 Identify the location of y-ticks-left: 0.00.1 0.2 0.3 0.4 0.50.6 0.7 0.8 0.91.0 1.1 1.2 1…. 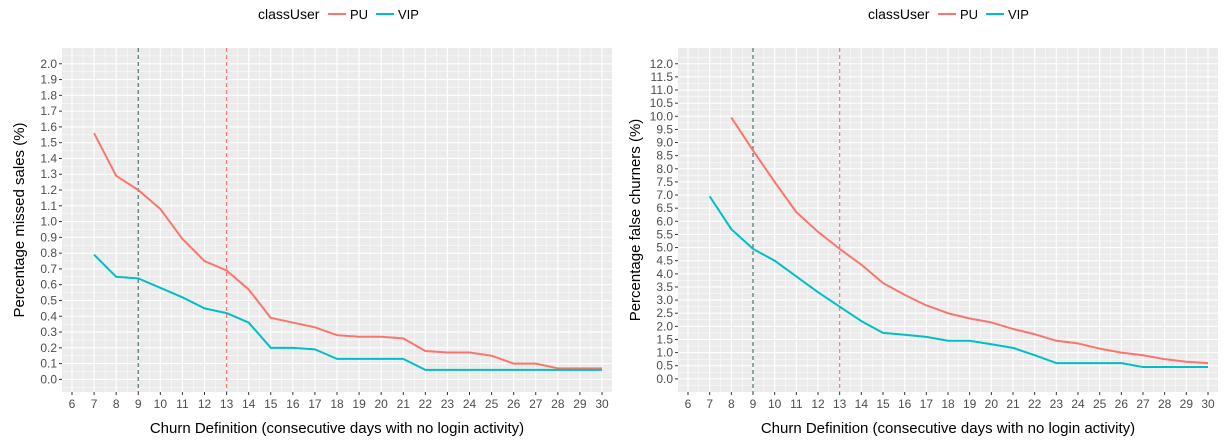
(51, 221).